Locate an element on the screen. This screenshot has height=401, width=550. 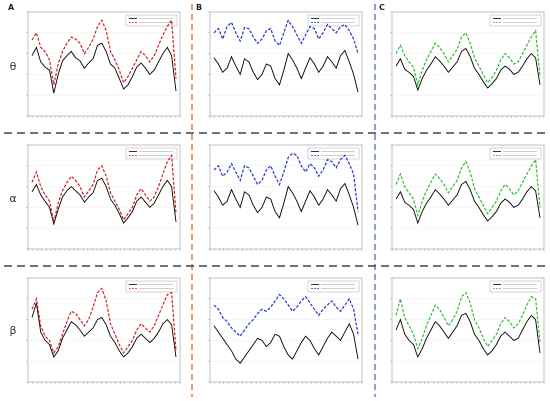
panel-beta-a is located at coordinates (103, 330).